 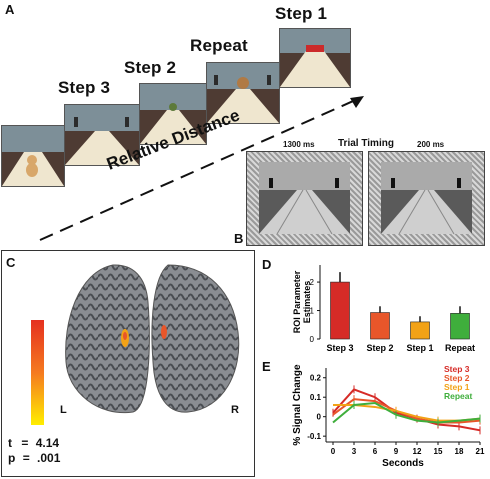 I want to click on colorbar, so click(x=37, y=372).